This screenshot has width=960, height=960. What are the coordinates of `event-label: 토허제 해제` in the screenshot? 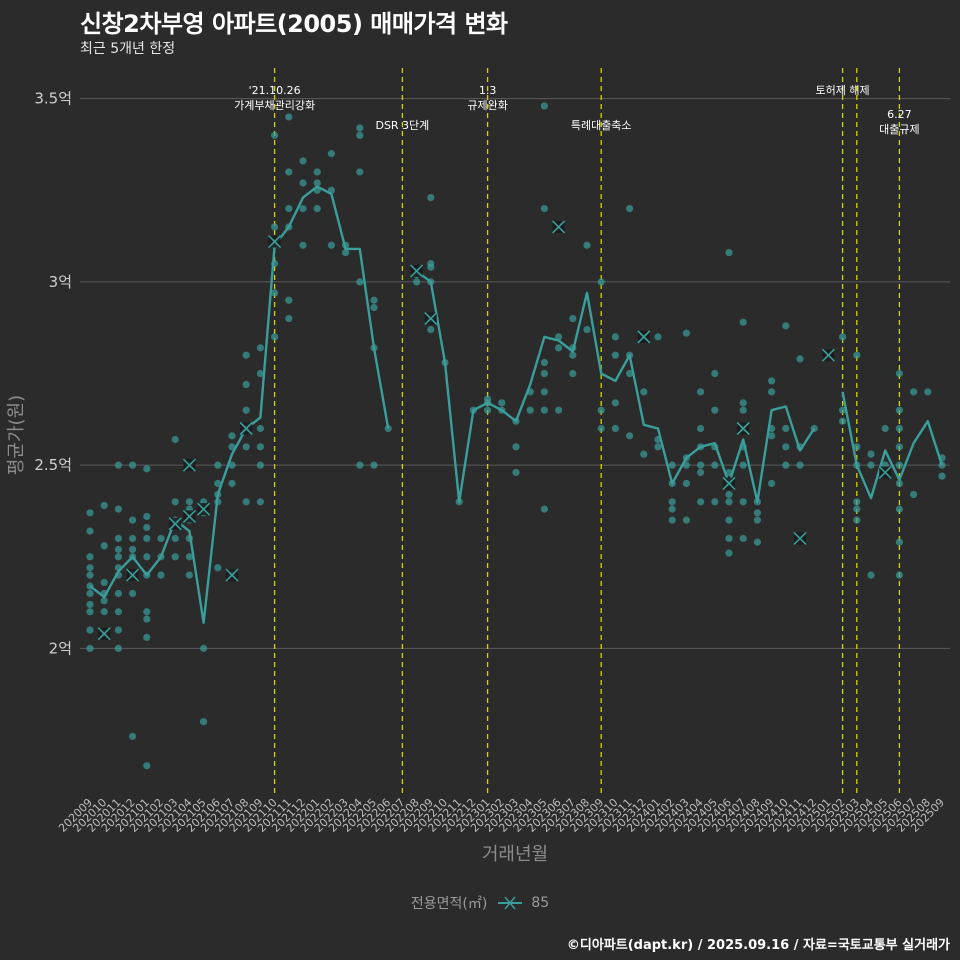 It's located at (843, 90).